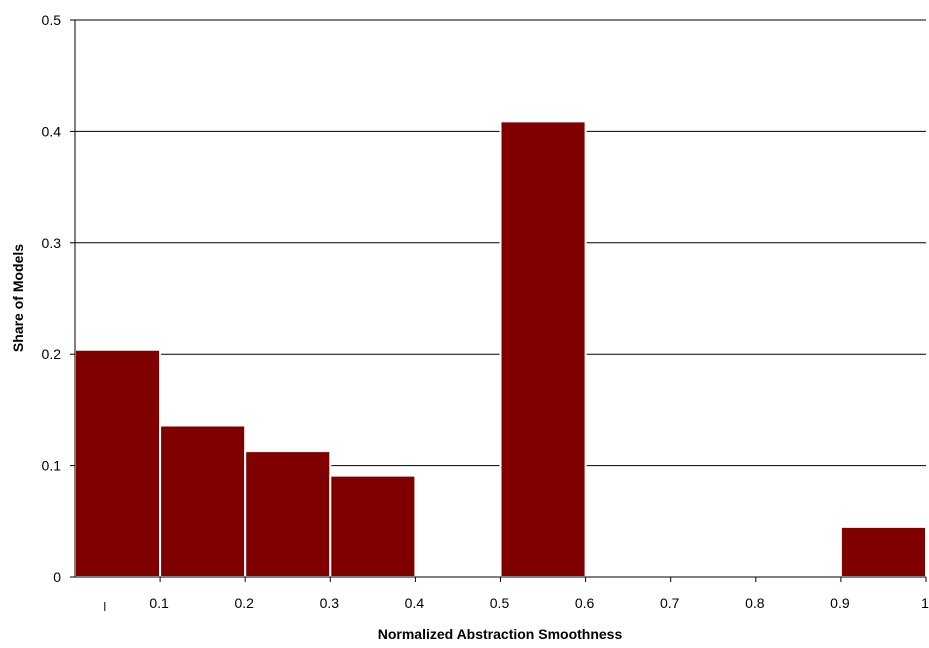 This screenshot has height=648, width=929. What do you see at coordinates (840, 603) in the screenshot?
I see `x-tick-label: 0.9` at bounding box center [840, 603].